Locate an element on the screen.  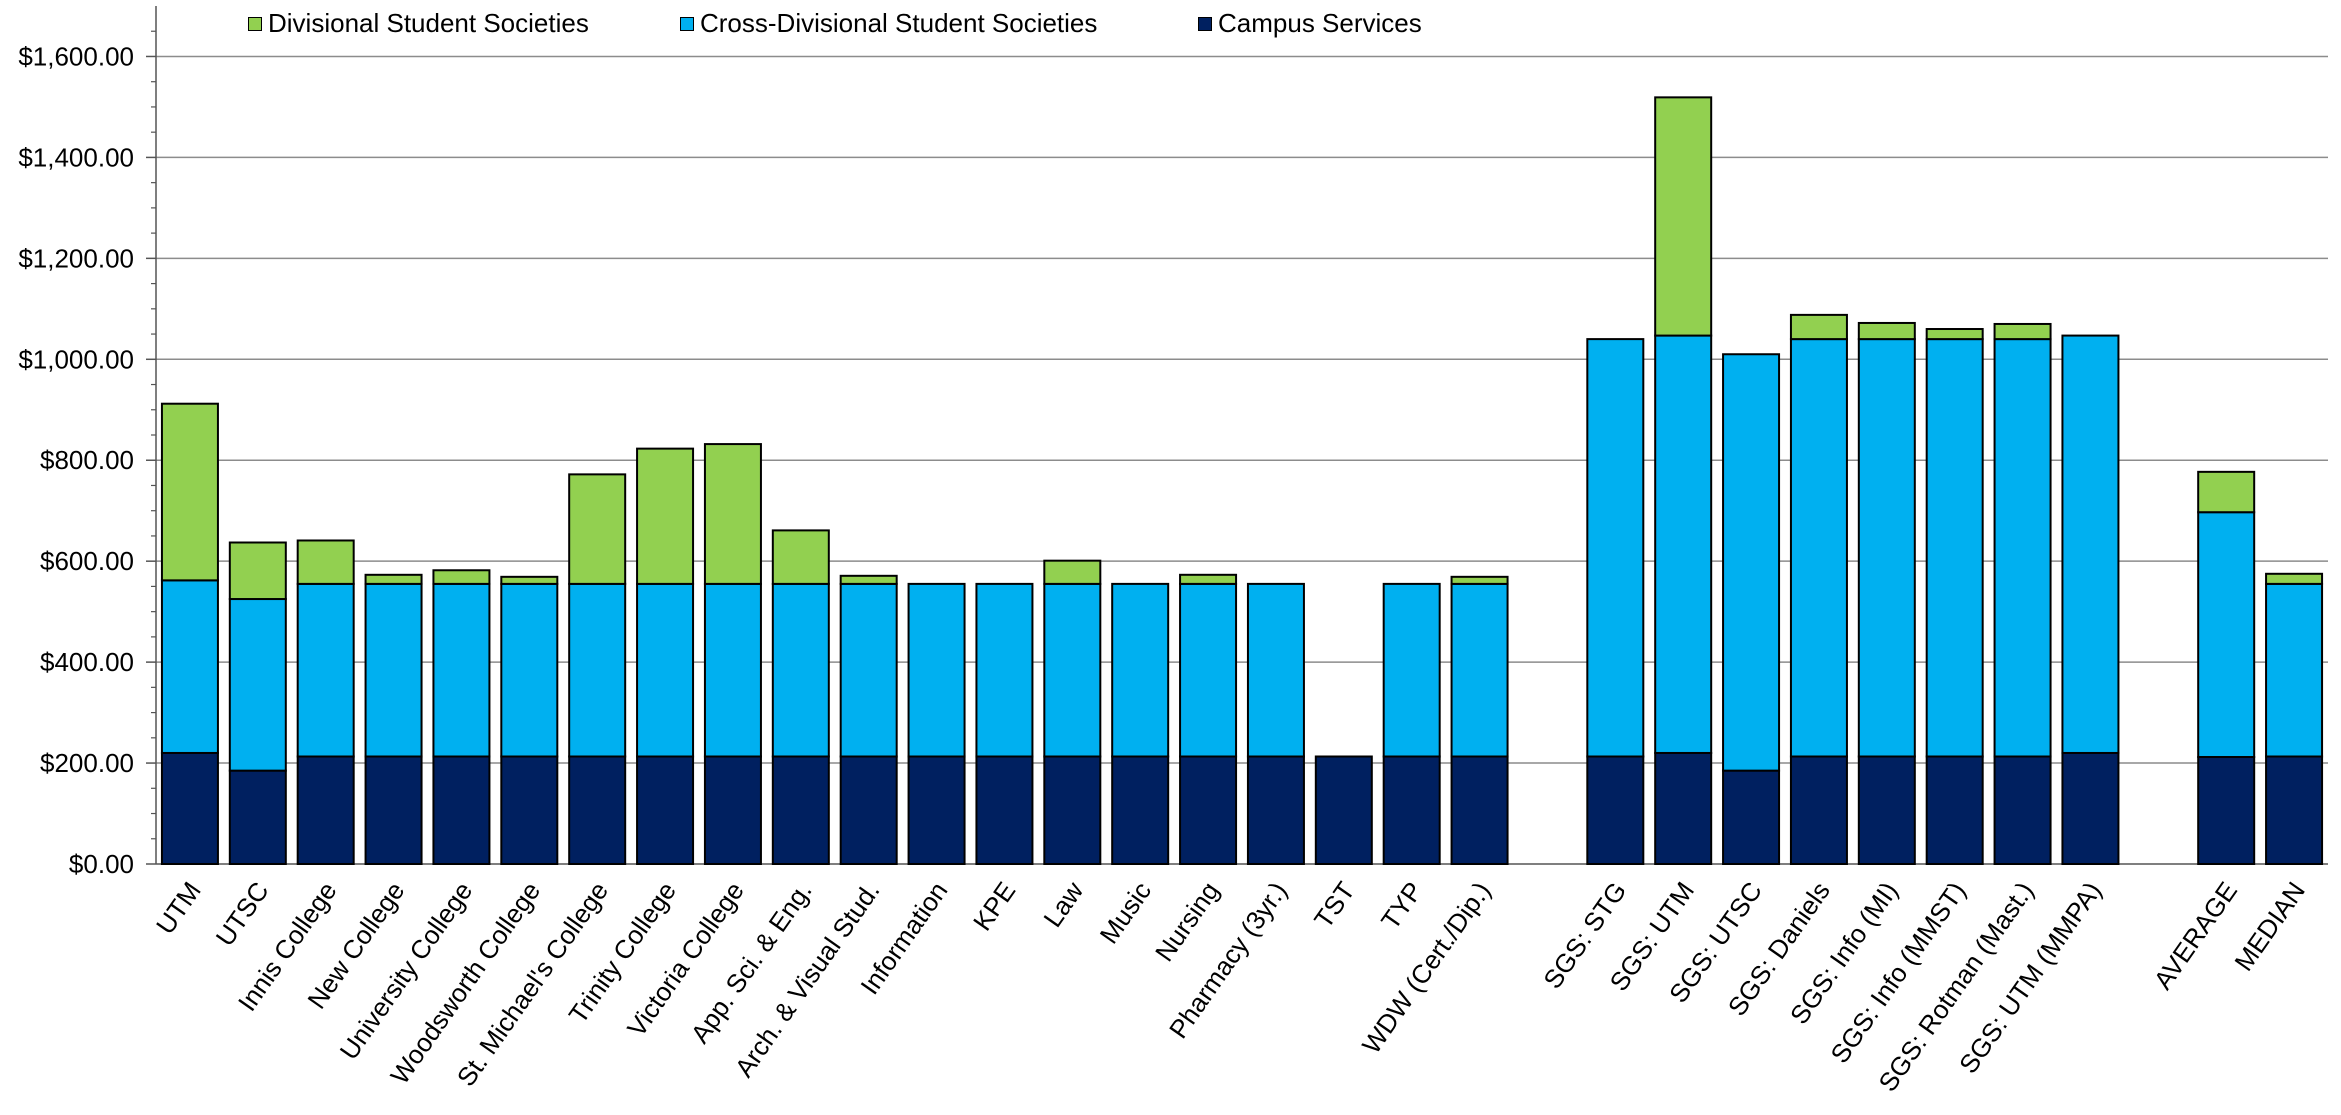
x-tick-label: UTM is located at coordinates (178, 907).